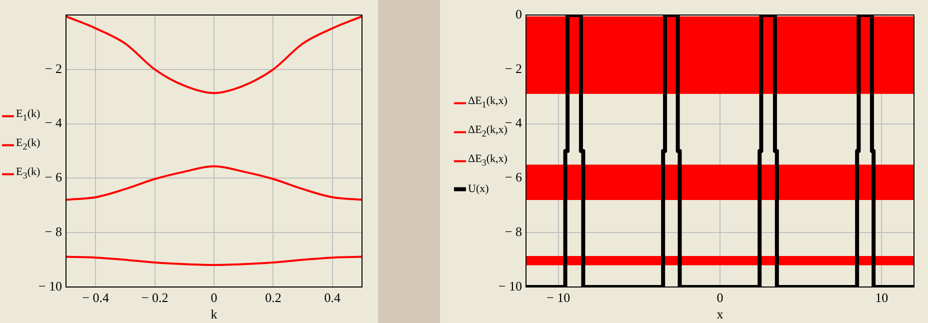 This screenshot has height=323, width=928. I want to click on x-axis-title: k, so click(214, 314).